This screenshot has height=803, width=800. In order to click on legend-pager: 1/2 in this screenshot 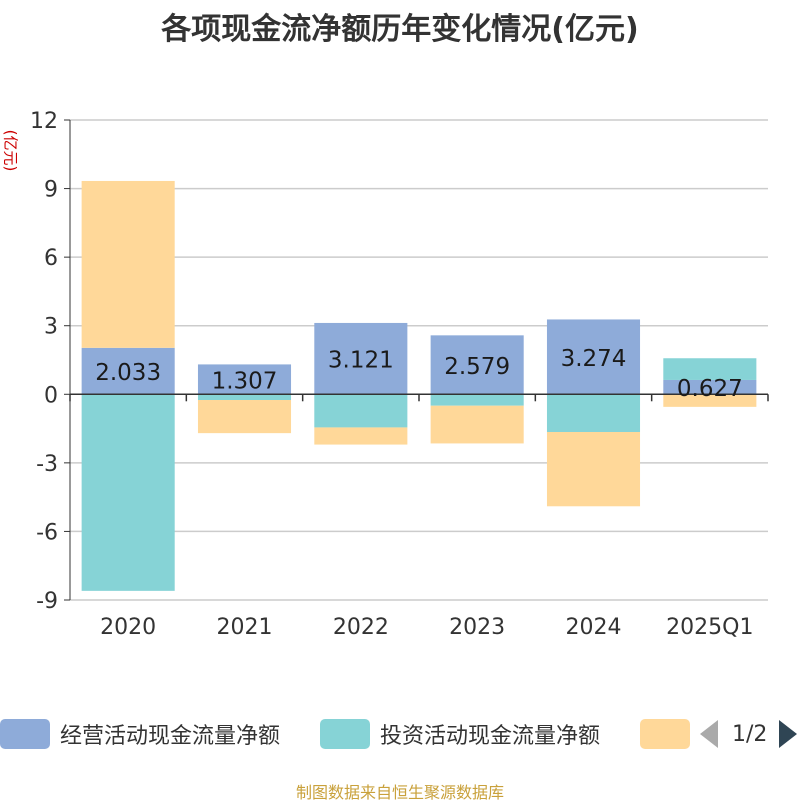, I will do `click(749, 734)`.